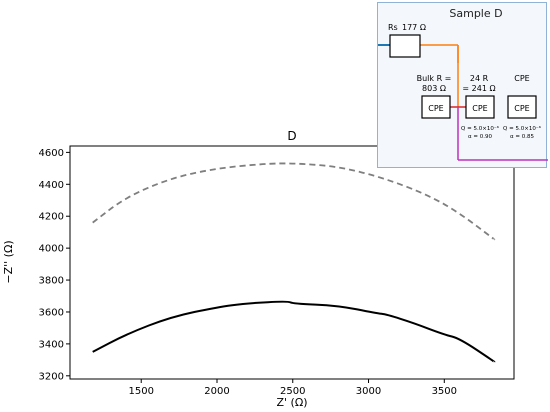 The height and width of the screenshot is (412, 550). What do you see at coordinates (521, 78) in the screenshot?
I see `cpe-header: CPE` at bounding box center [521, 78].